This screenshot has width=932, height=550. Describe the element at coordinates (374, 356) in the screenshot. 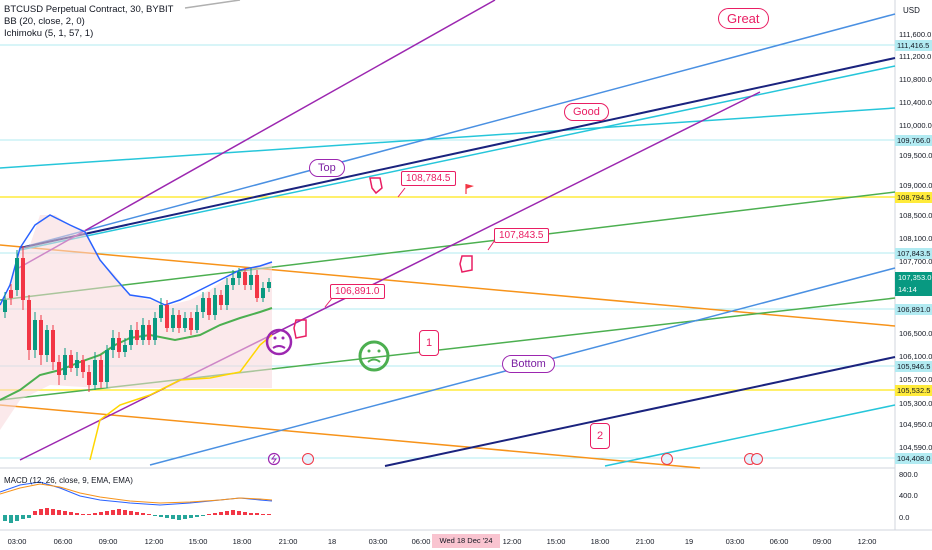

I see `neutral-face-icon` at that location.